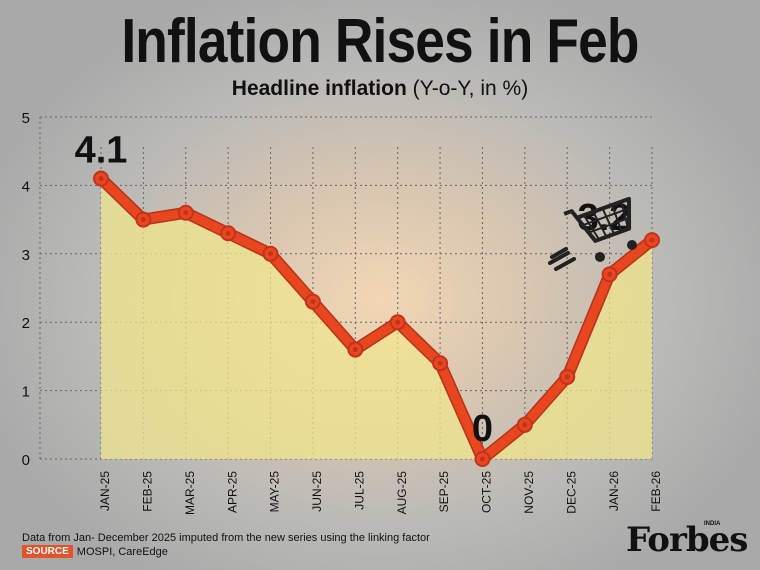 The height and width of the screenshot is (570, 760). Describe the element at coordinates (571, 492) in the screenshot. I see `x-tick-label: DEC-25` at that location.